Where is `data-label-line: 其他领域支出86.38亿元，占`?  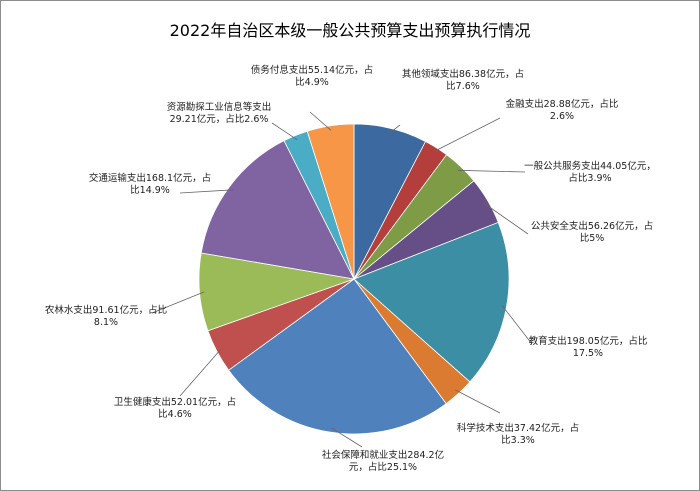
data-label-line: 其他领域支出86.38亿元，占 is located at coordinates (463, 74).